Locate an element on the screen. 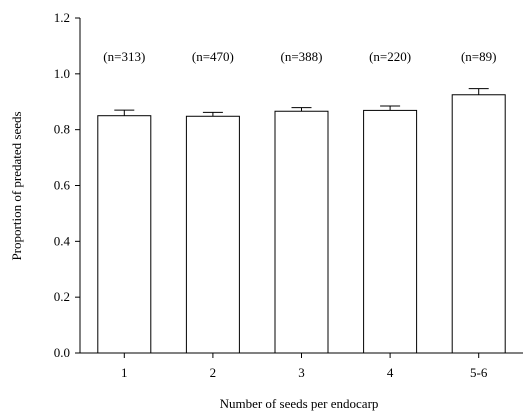 This screenshot has width=527, height=411. x-tick-label: 5-6 is located at coordinates (479, 372).